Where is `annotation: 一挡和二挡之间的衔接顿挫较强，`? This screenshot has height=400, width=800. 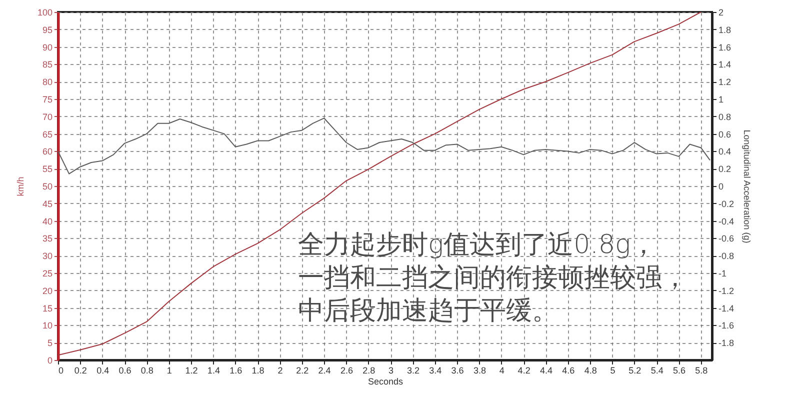 annotation: 一挡和二挡之间的衔接顿挫较强， is located at coordinates (493, 278).